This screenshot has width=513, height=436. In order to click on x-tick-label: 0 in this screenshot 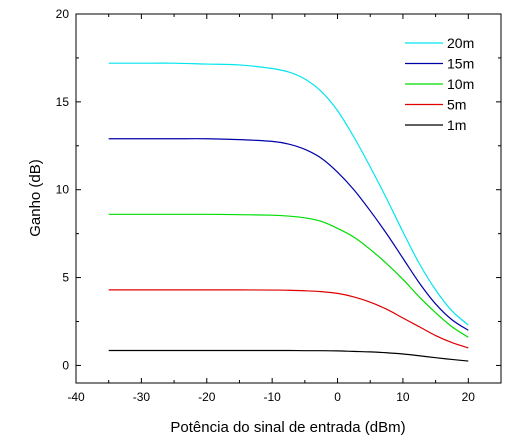, I will do `click(337, 397)`.